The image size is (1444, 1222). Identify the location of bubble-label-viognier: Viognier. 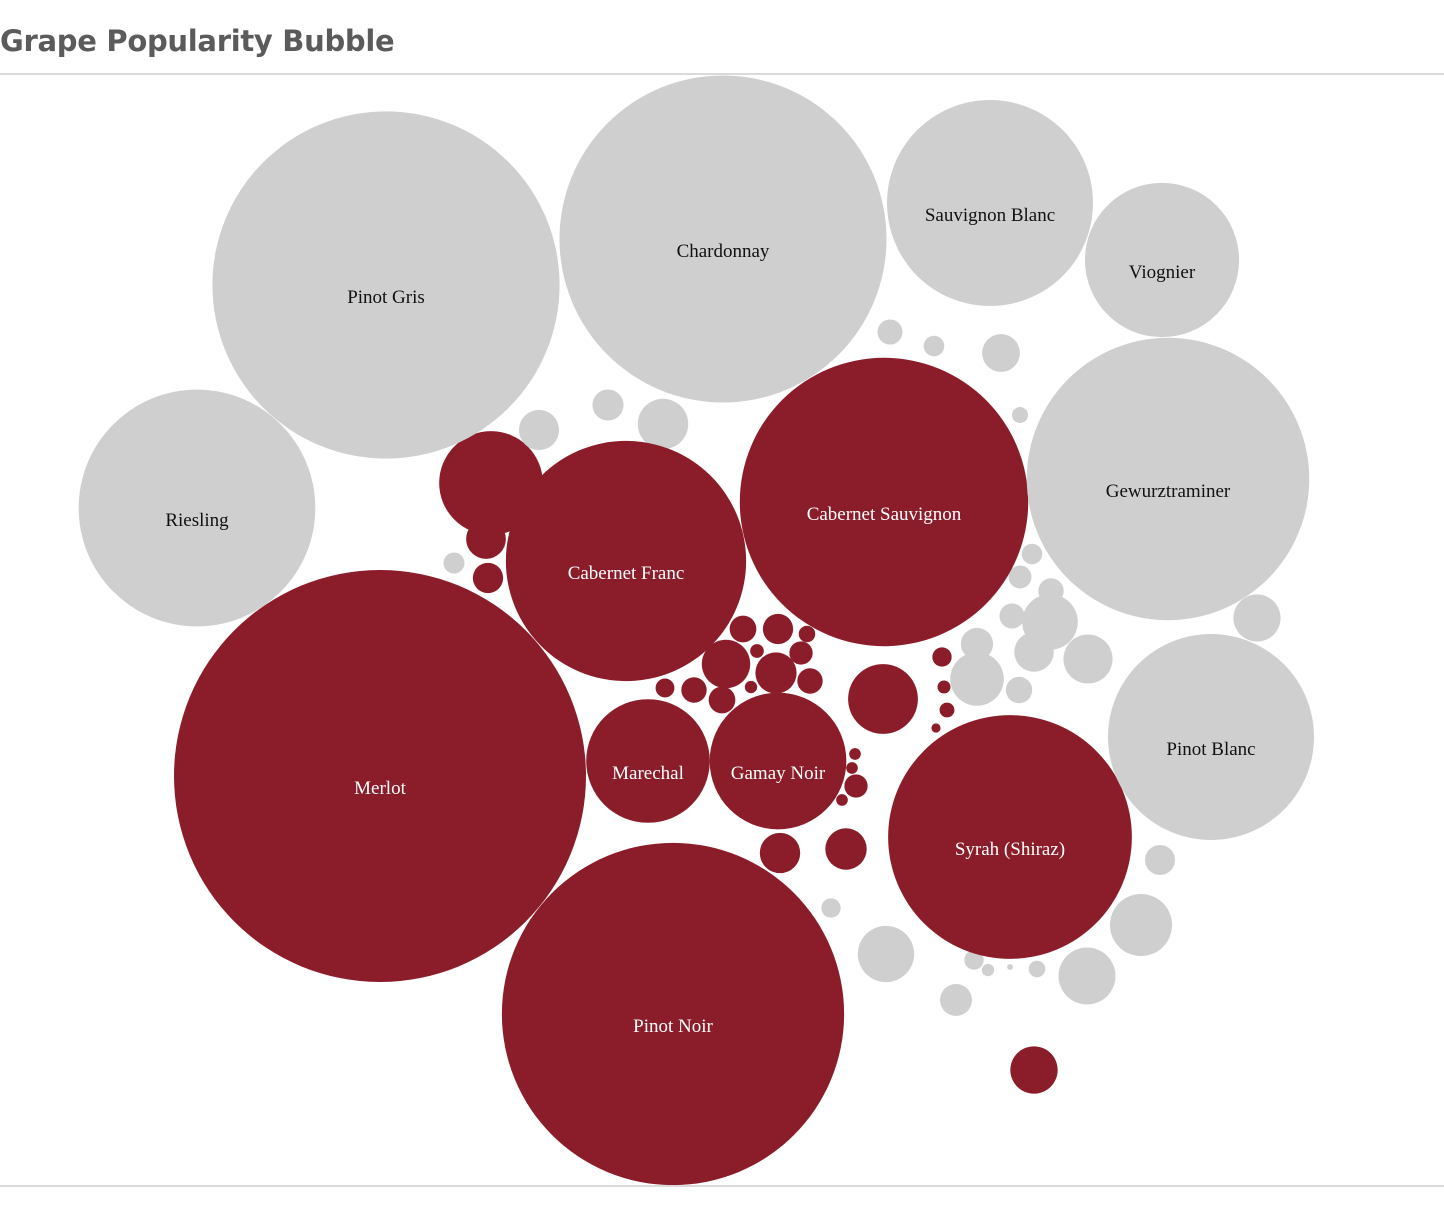
(1162, 272).